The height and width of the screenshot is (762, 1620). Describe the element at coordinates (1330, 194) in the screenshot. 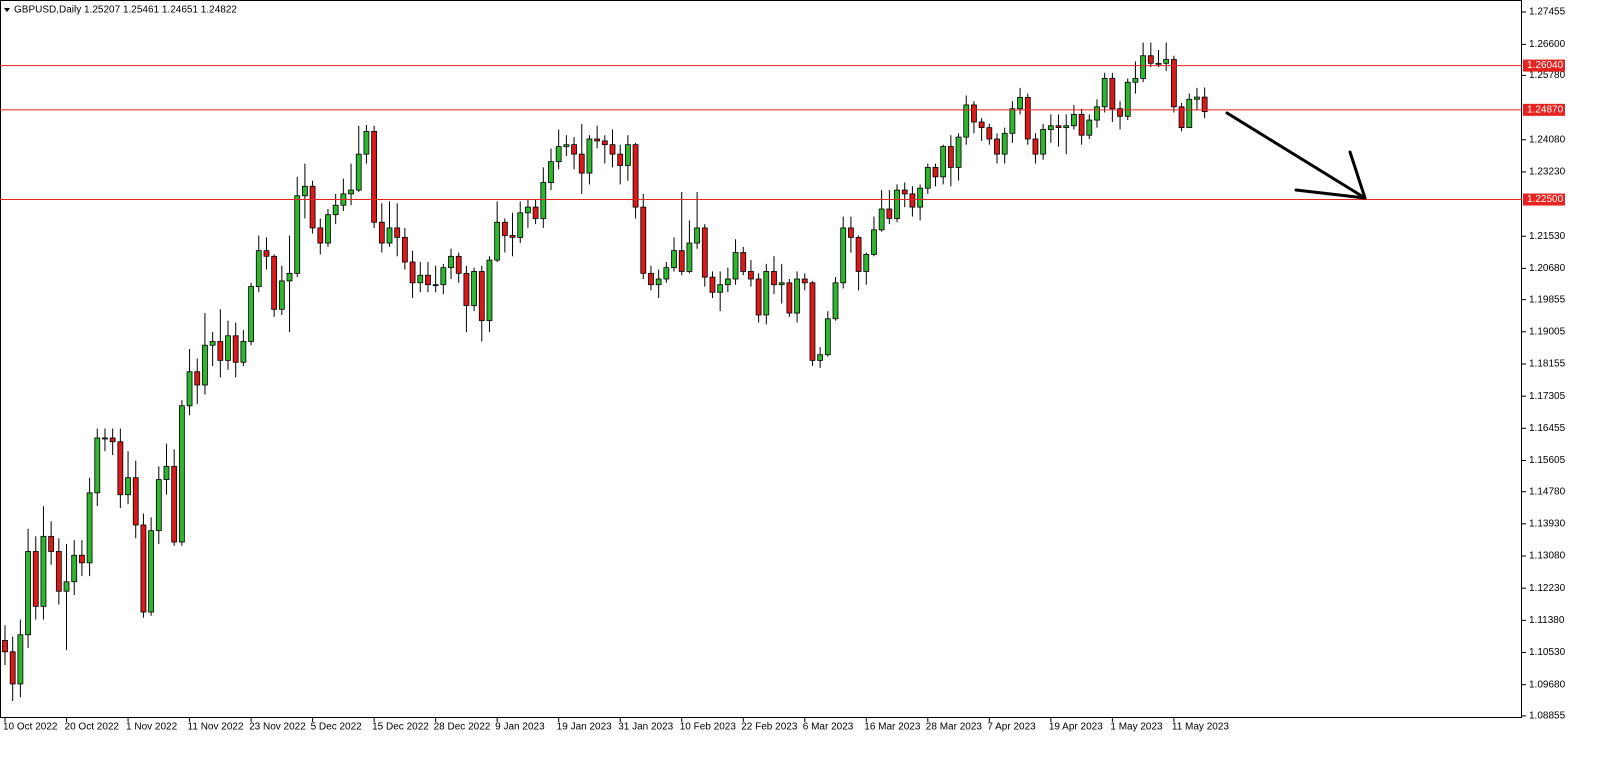

I see `arrow-head` at that location.